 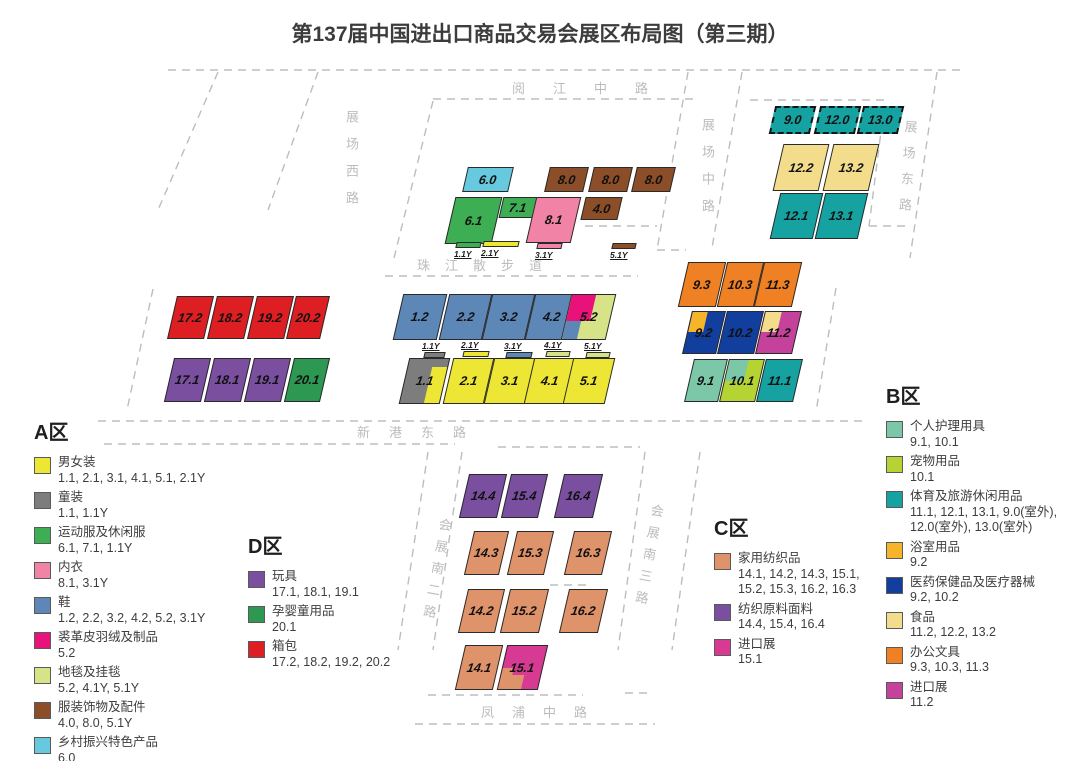 I want to click on legend-item-服装饰物及配件: 服装饰物及配件 4.0, 8.0, 5.1Y, so click(x=136, y=715).